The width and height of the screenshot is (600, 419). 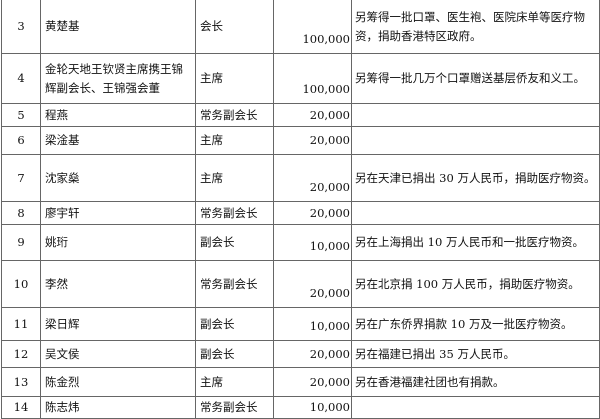 I want to click on table-row: 12 吴文侯 副会长 20,000 另在福建已捐出 35 万人民币。, so click(x=300, y=354).